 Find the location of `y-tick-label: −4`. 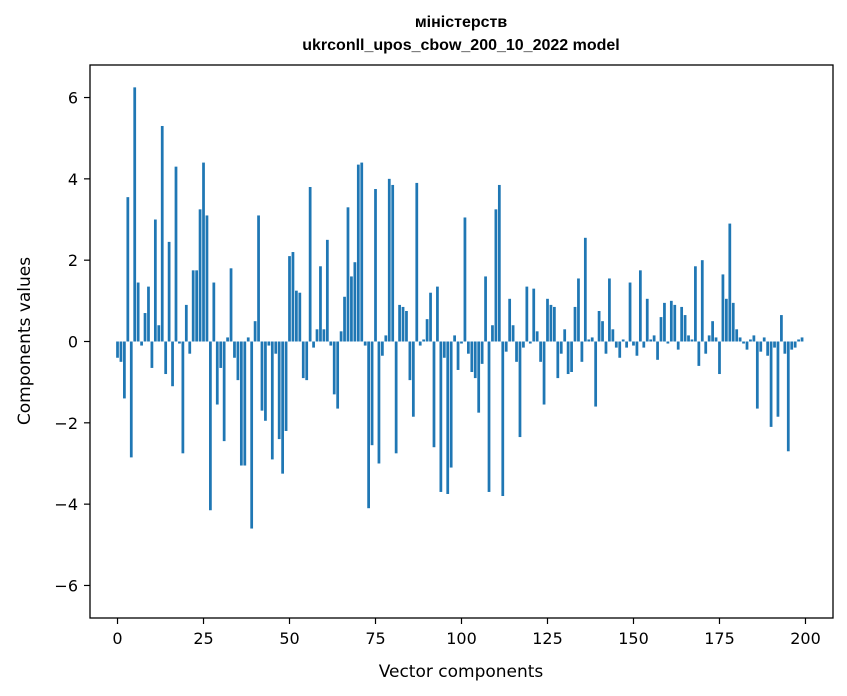

y-tick-label: −4 is located at coordinates (66, 504).